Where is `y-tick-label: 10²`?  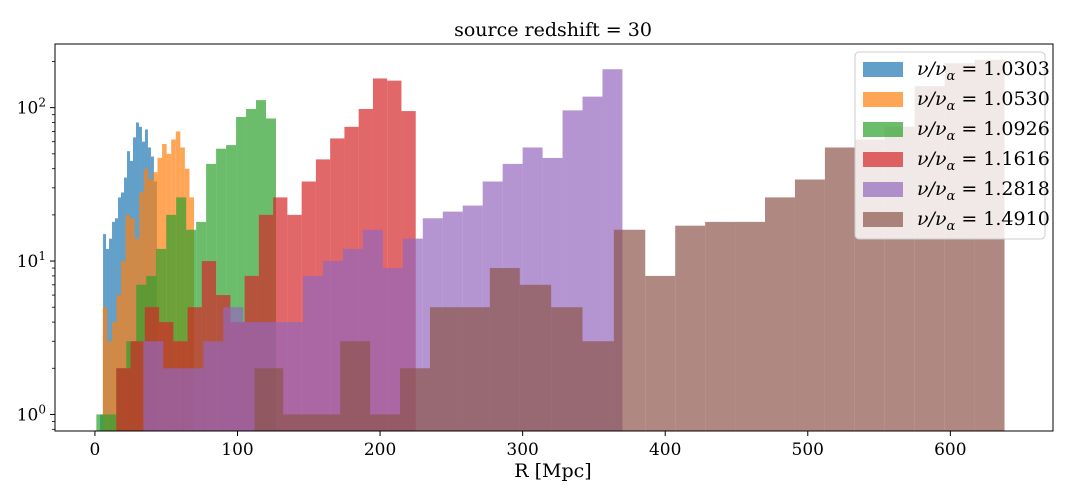 y-tick-label: 10² is located at coordinates (31, 107).